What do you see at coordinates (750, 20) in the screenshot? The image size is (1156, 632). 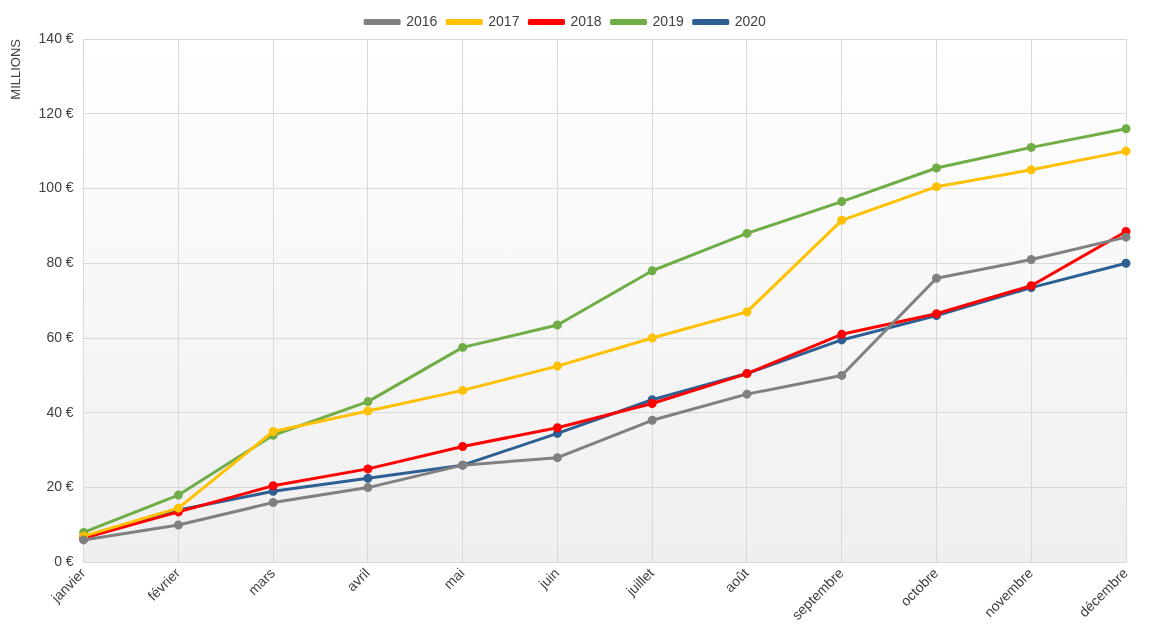 I see `legend-label: 2020` at bounding box center [750, 20].